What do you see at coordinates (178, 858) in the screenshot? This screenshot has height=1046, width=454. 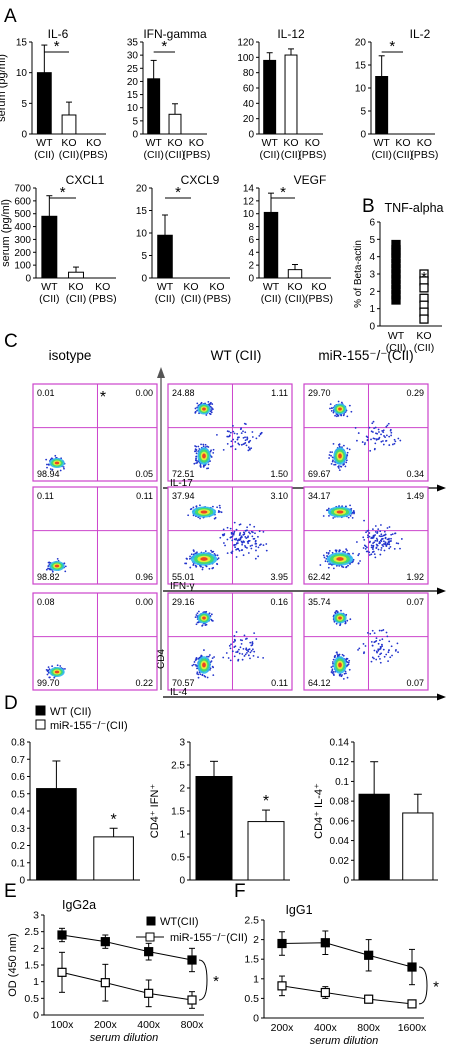 I see `y-tick-label: 0.5` at bounding box center [178, 858].